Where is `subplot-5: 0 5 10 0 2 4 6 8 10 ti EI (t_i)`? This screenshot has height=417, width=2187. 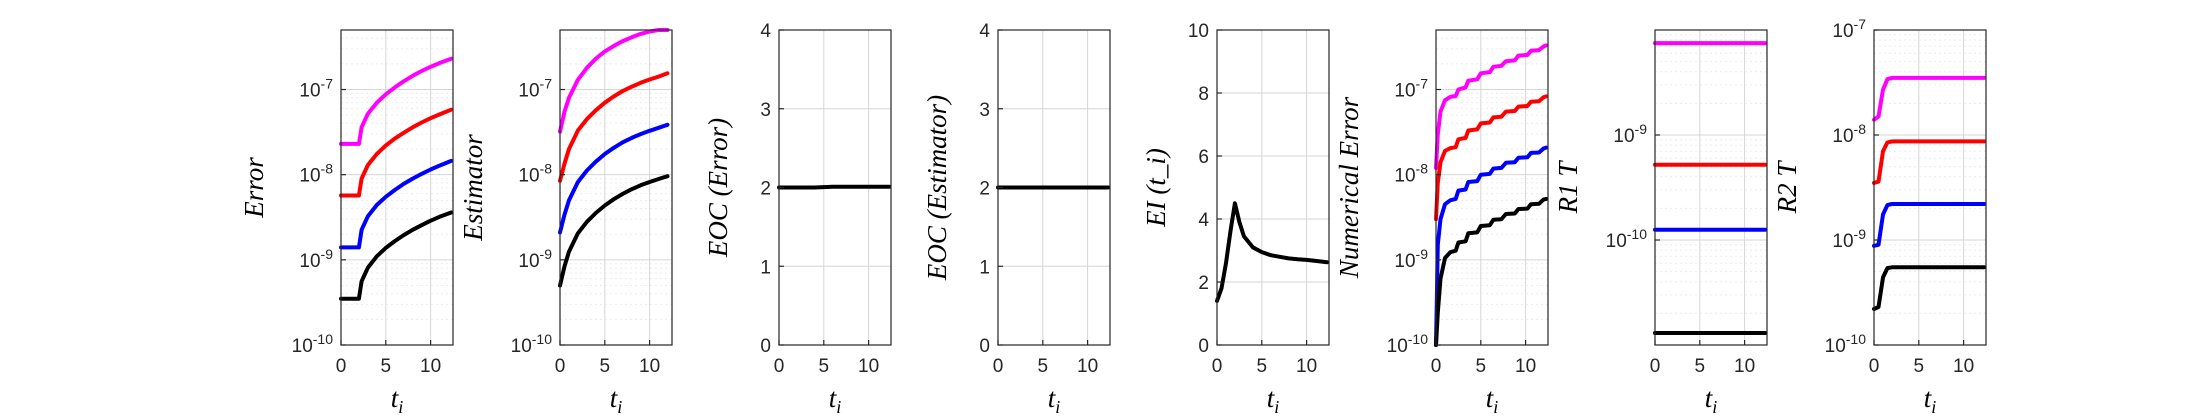
subplot-5: 0 5 10 0 2 4 6 8 10 ti EI (t_i) is located at coordinates (1235, 219).